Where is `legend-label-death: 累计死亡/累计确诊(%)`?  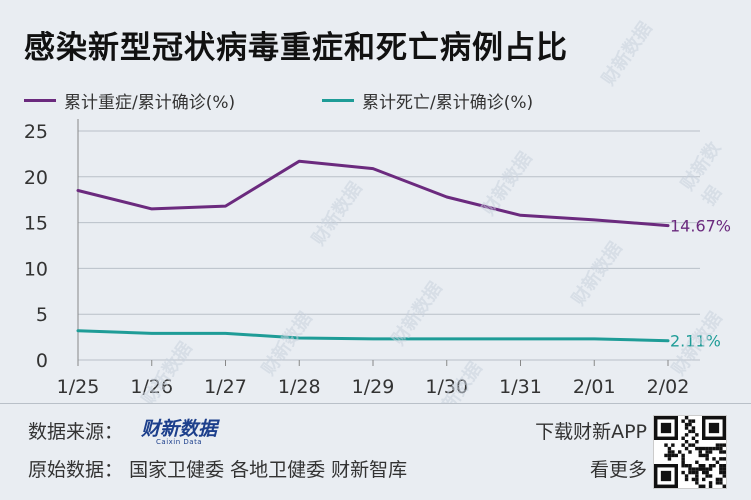 legend-label-death: 累计死亡/累计确诊(%) is located at coordinates (448, 103).